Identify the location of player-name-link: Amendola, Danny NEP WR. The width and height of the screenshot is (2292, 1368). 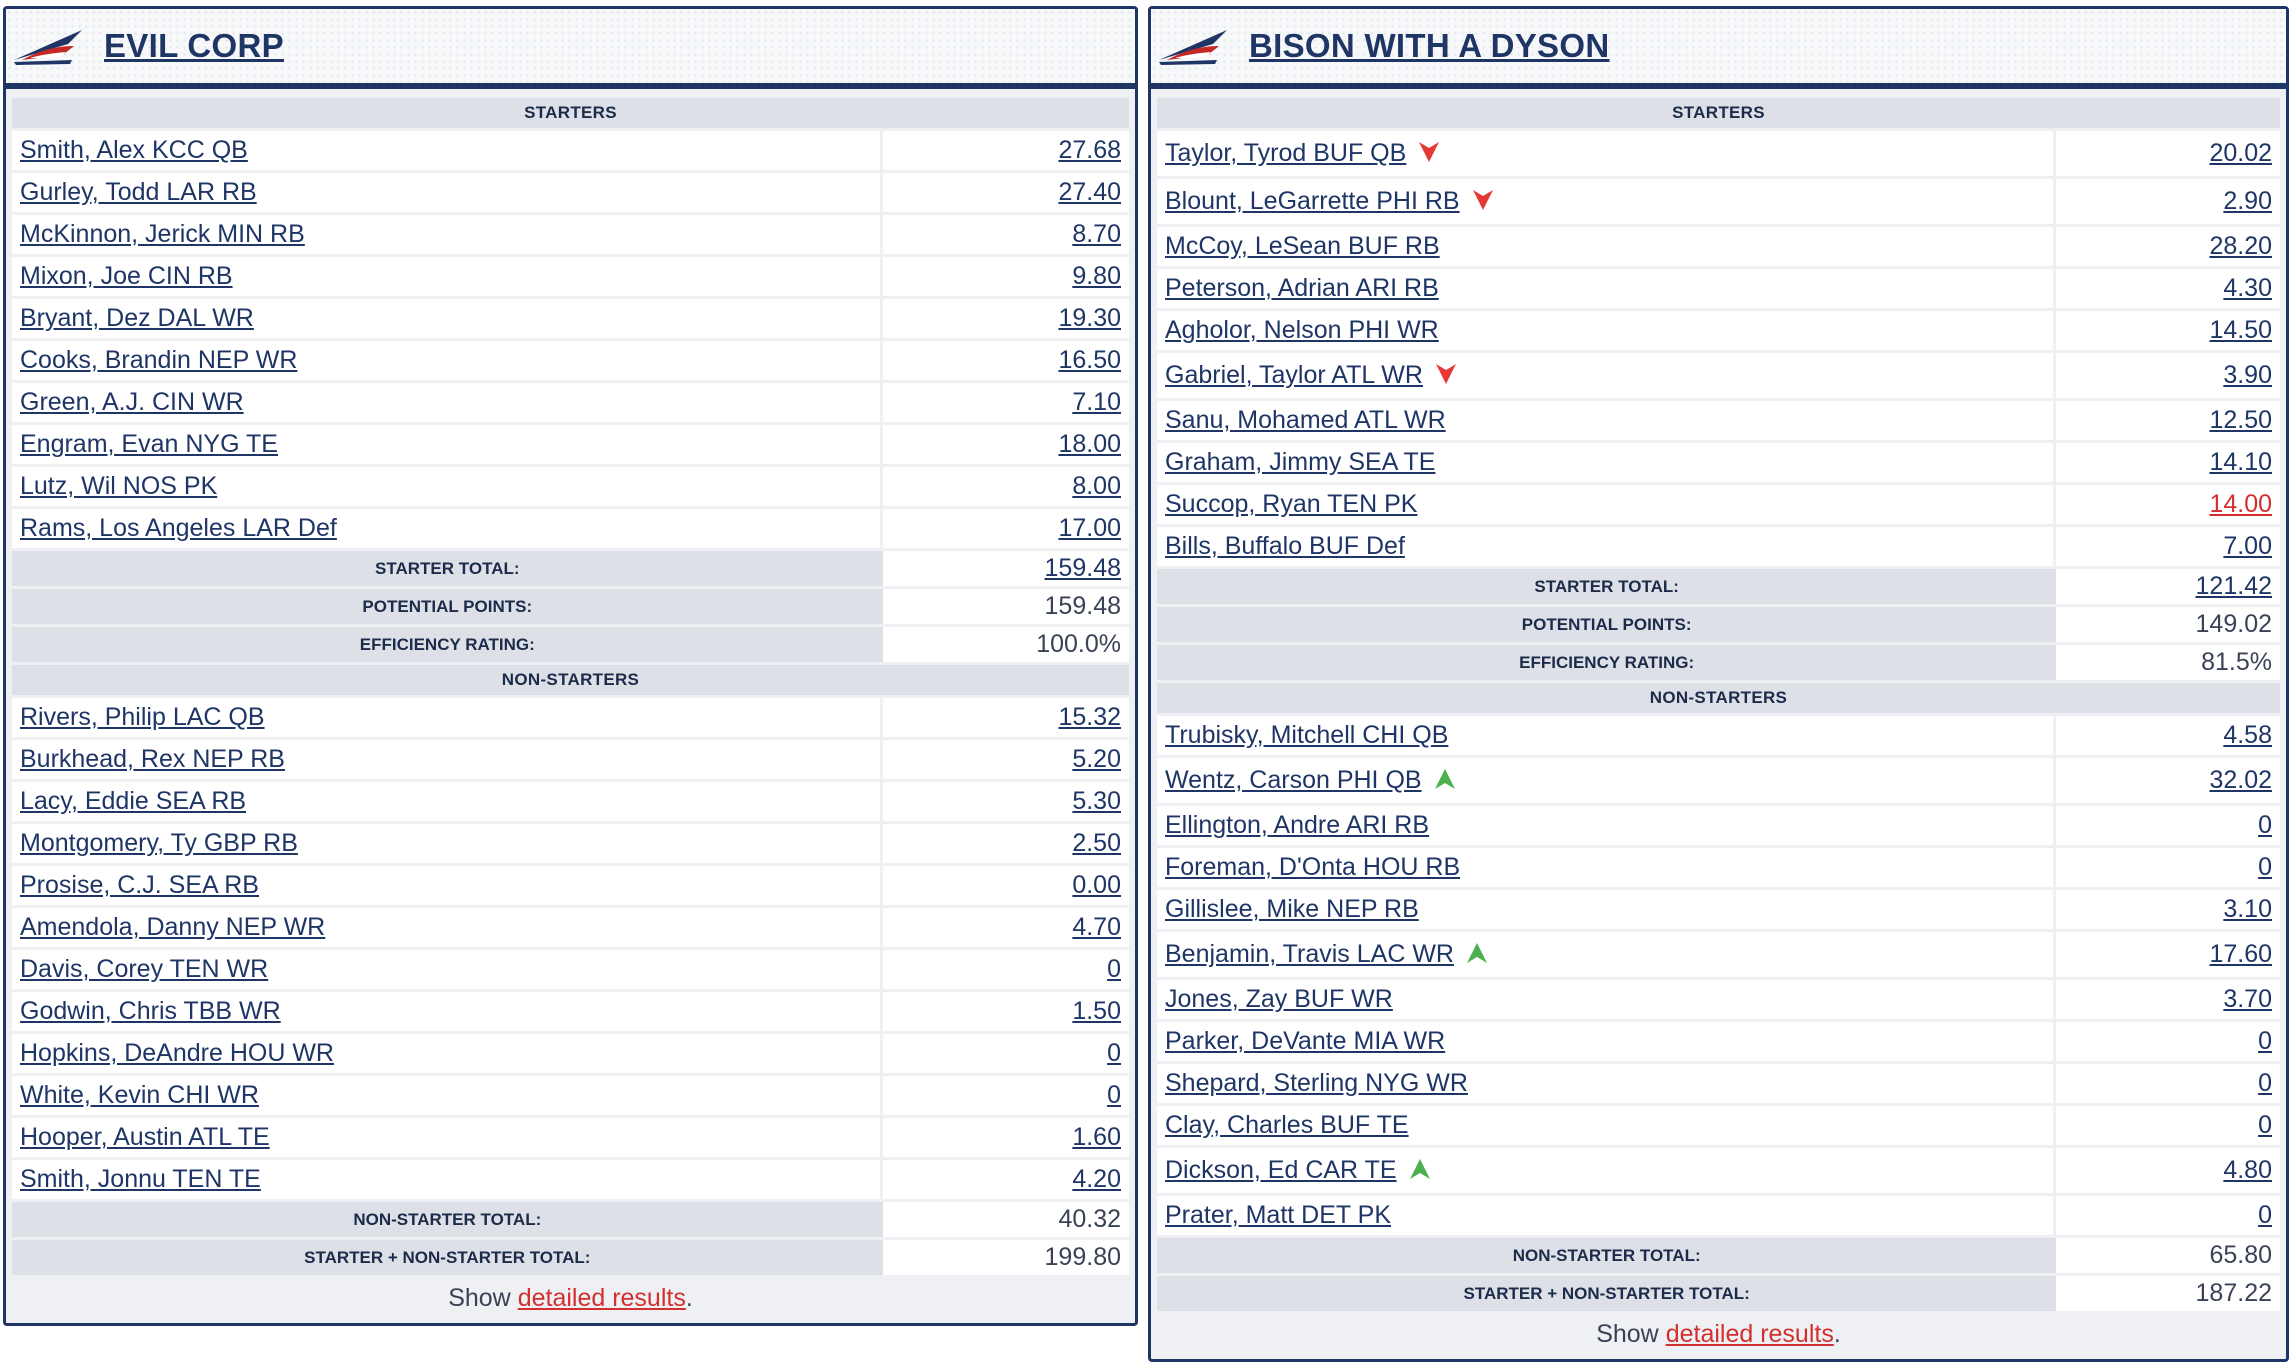
(173, 927).